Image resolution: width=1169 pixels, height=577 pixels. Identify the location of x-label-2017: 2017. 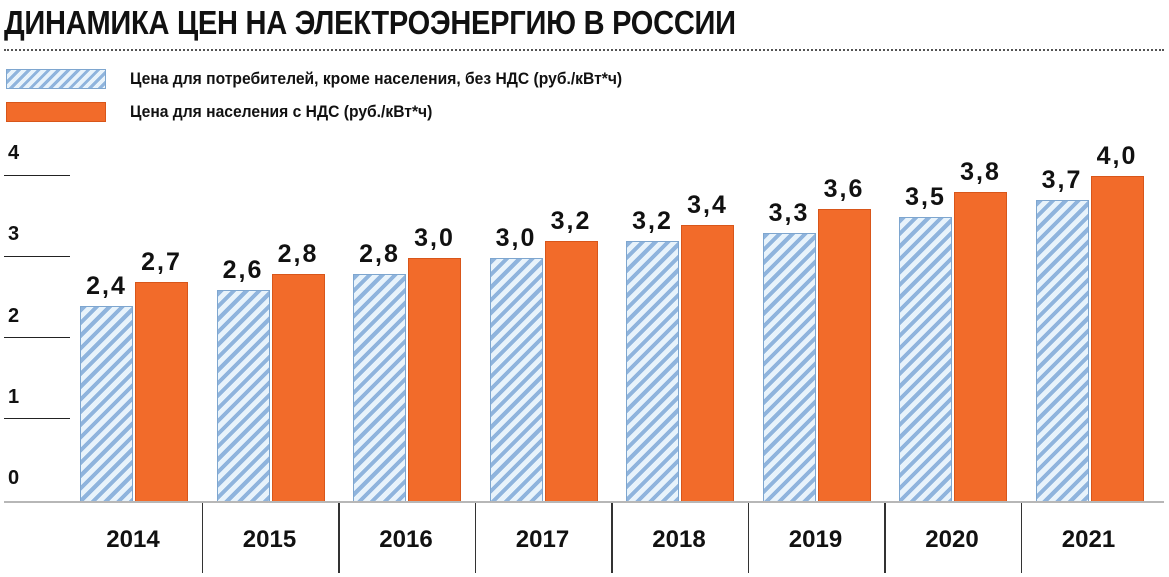
(542, 539).